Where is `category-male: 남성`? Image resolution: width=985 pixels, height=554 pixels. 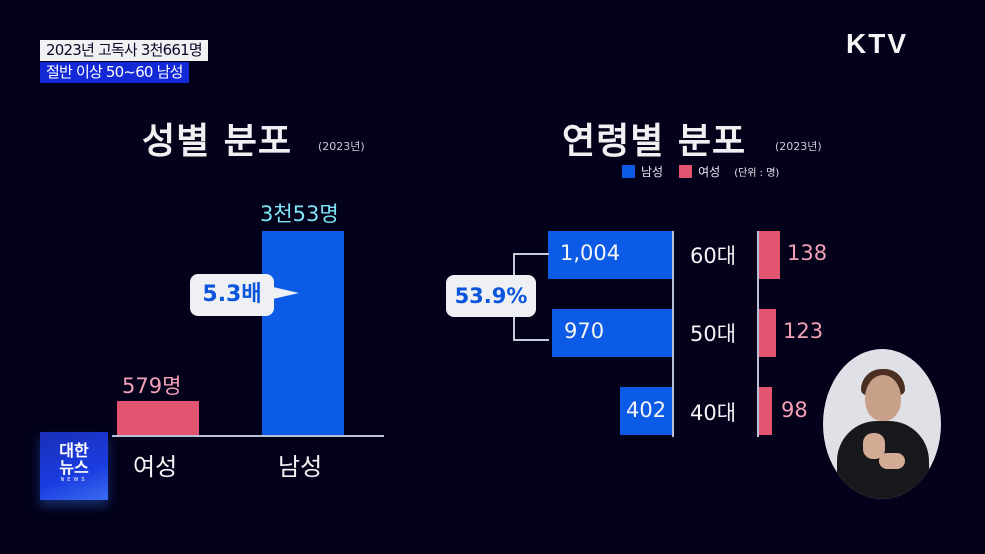
category-male: 남성 is located at coordinates (300, 467).